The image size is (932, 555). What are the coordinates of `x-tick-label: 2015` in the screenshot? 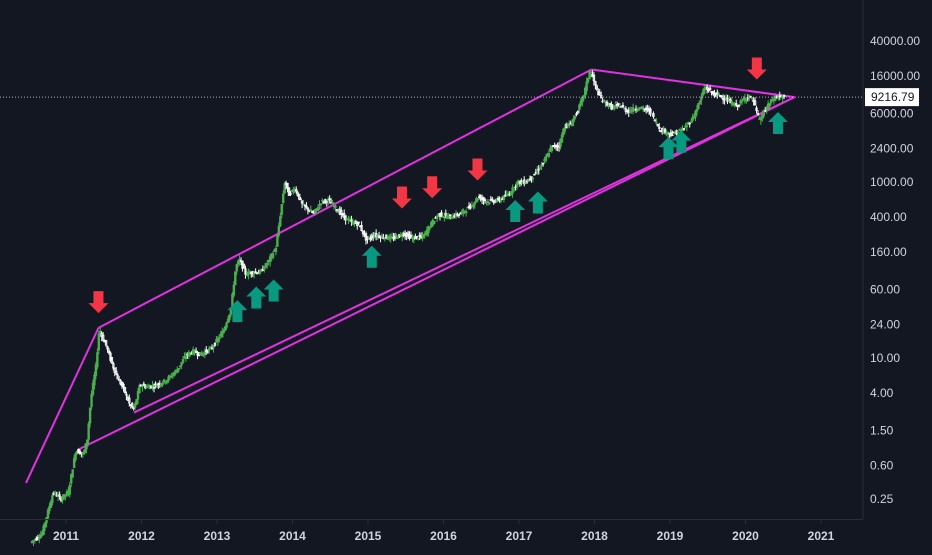 It's located at (368, 536).